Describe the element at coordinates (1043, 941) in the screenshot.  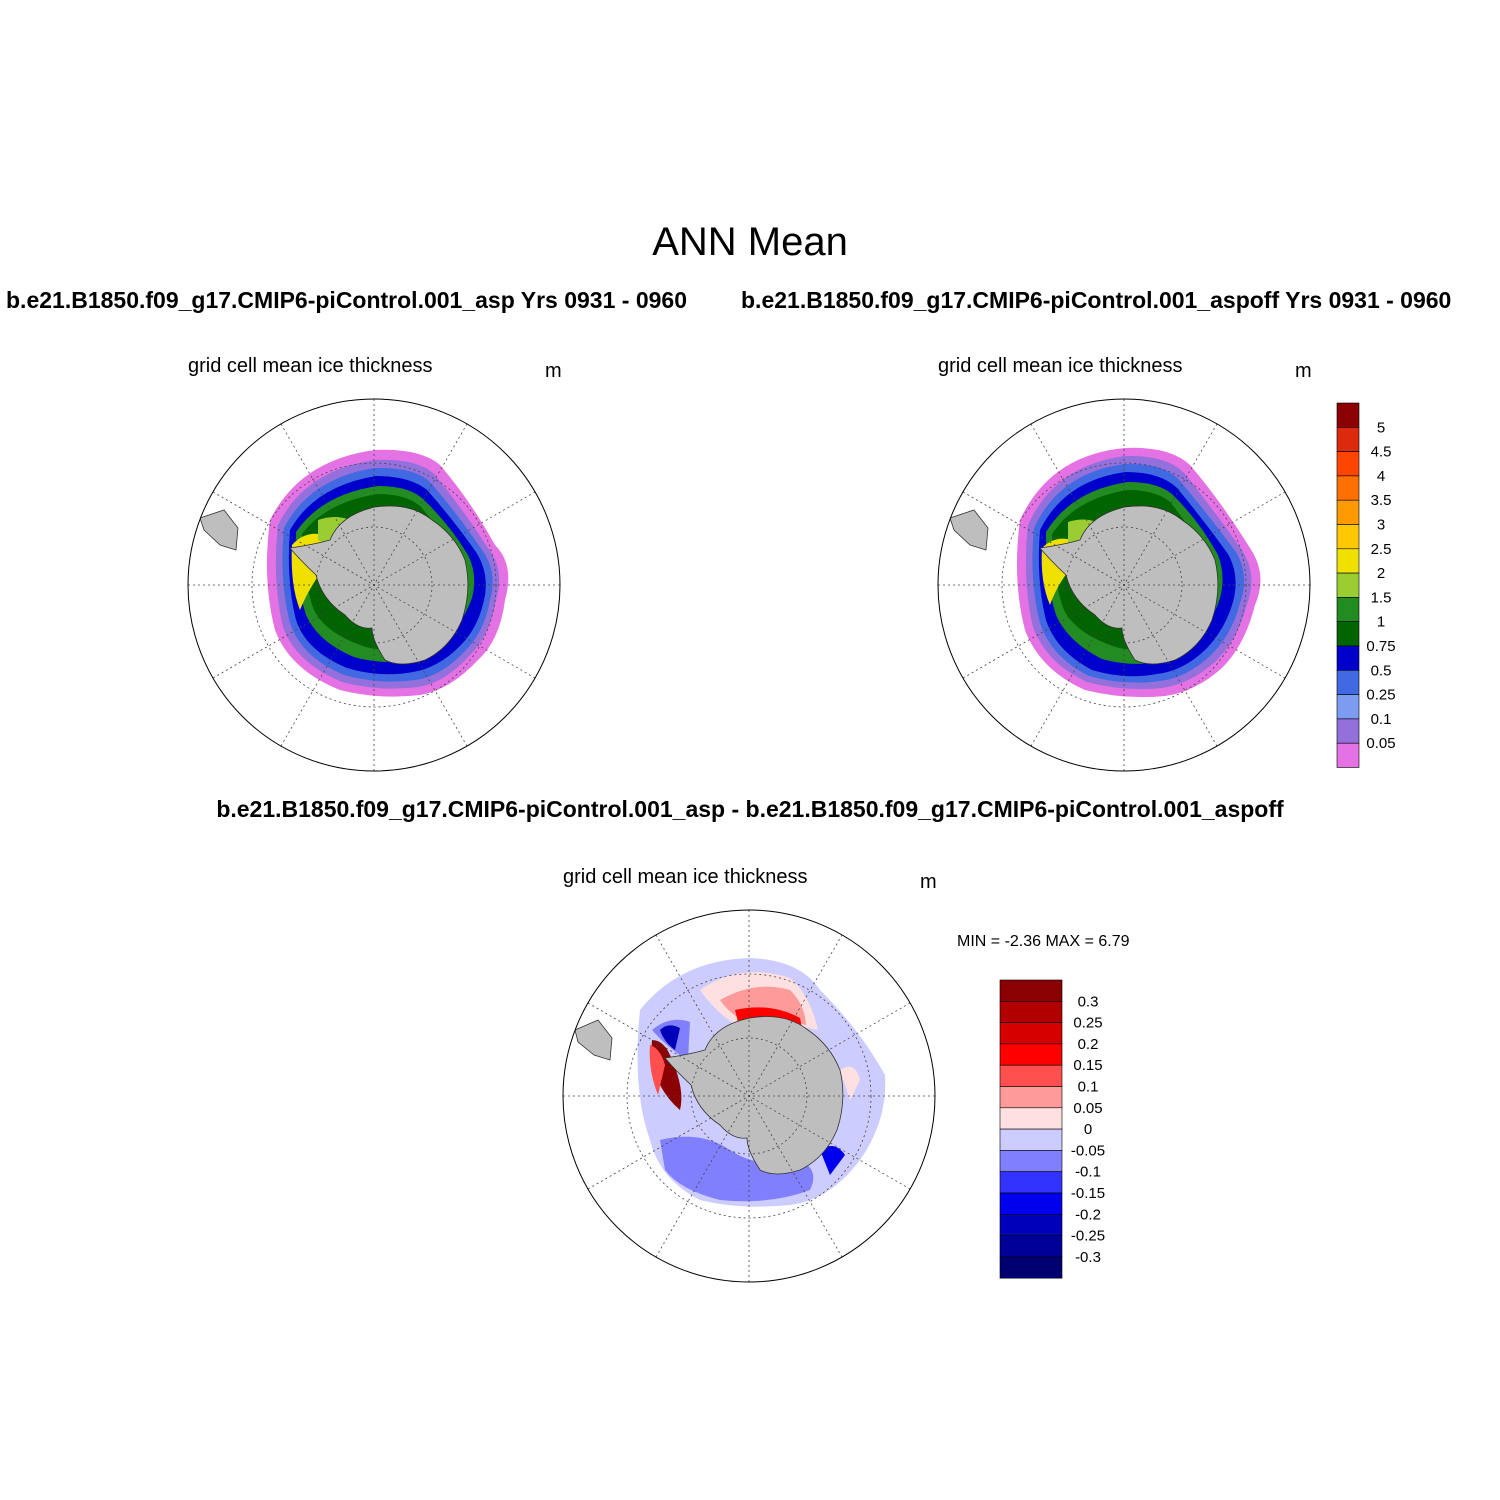
I see `diff-min-max: MIN = -2.36 MAX = 6.79` at that location.